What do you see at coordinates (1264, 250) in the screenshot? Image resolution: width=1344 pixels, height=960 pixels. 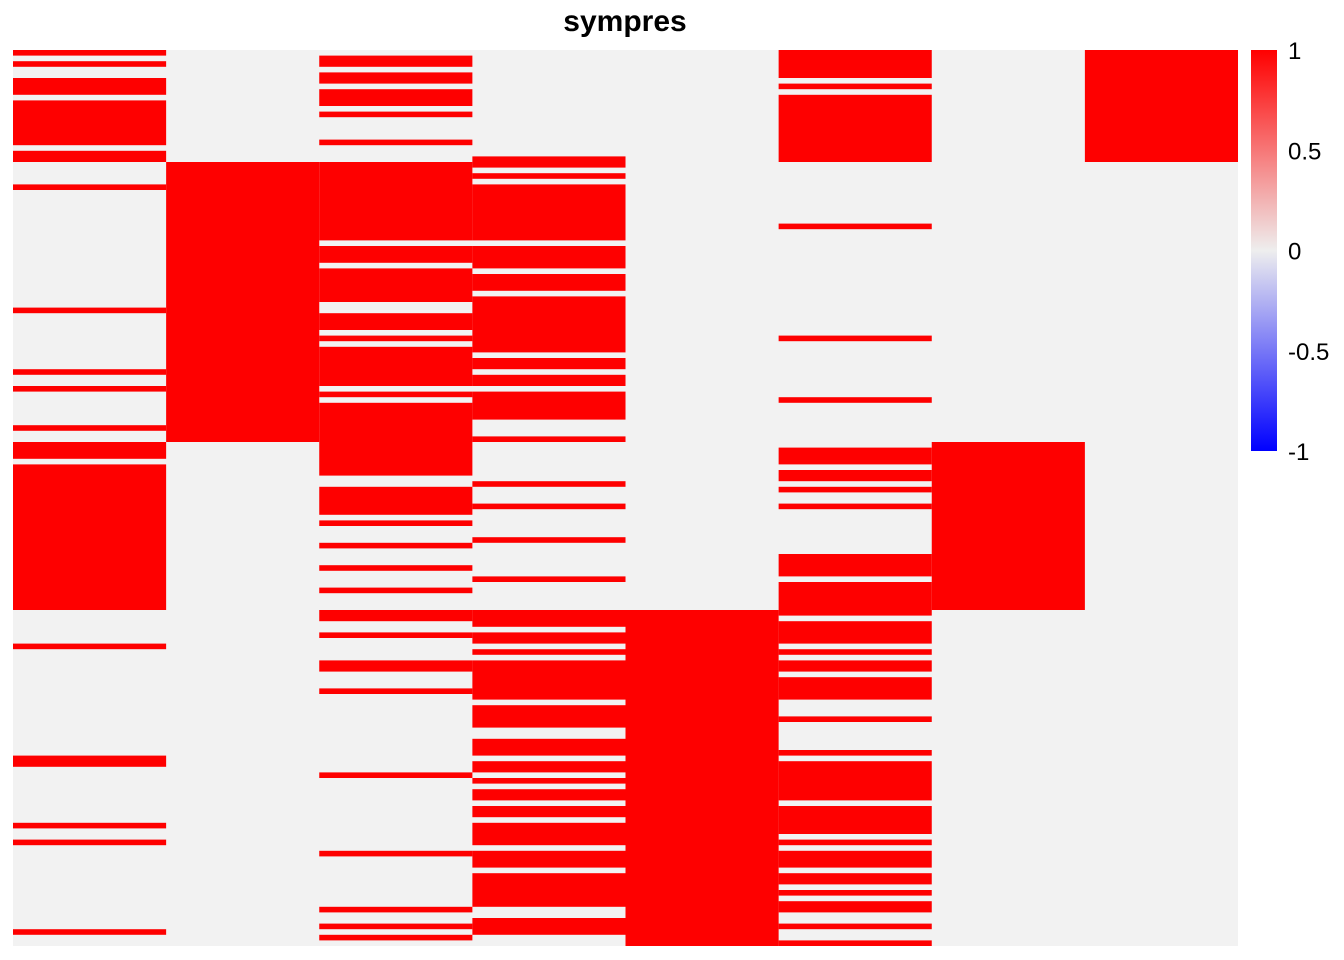 I see `legend-color-bar` at bounding box center [1264, 250].